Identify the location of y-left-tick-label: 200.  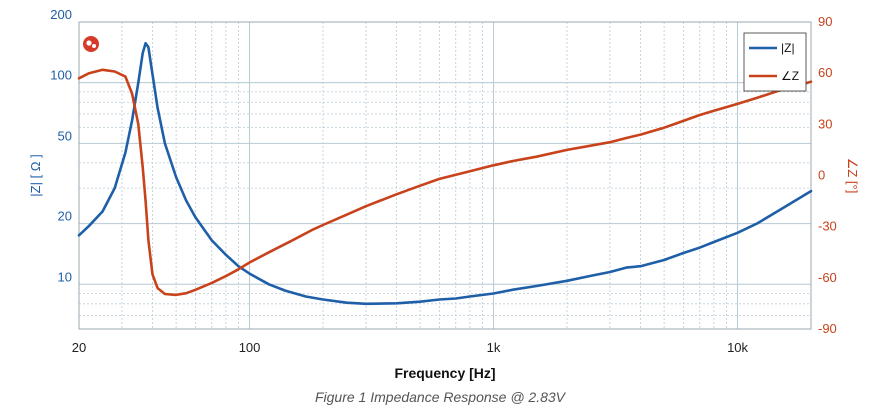
(61, 14).